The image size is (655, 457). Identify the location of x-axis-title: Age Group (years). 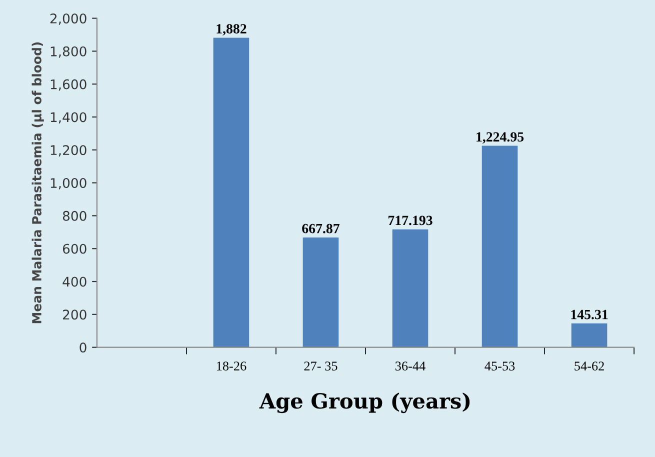
(364, 403).